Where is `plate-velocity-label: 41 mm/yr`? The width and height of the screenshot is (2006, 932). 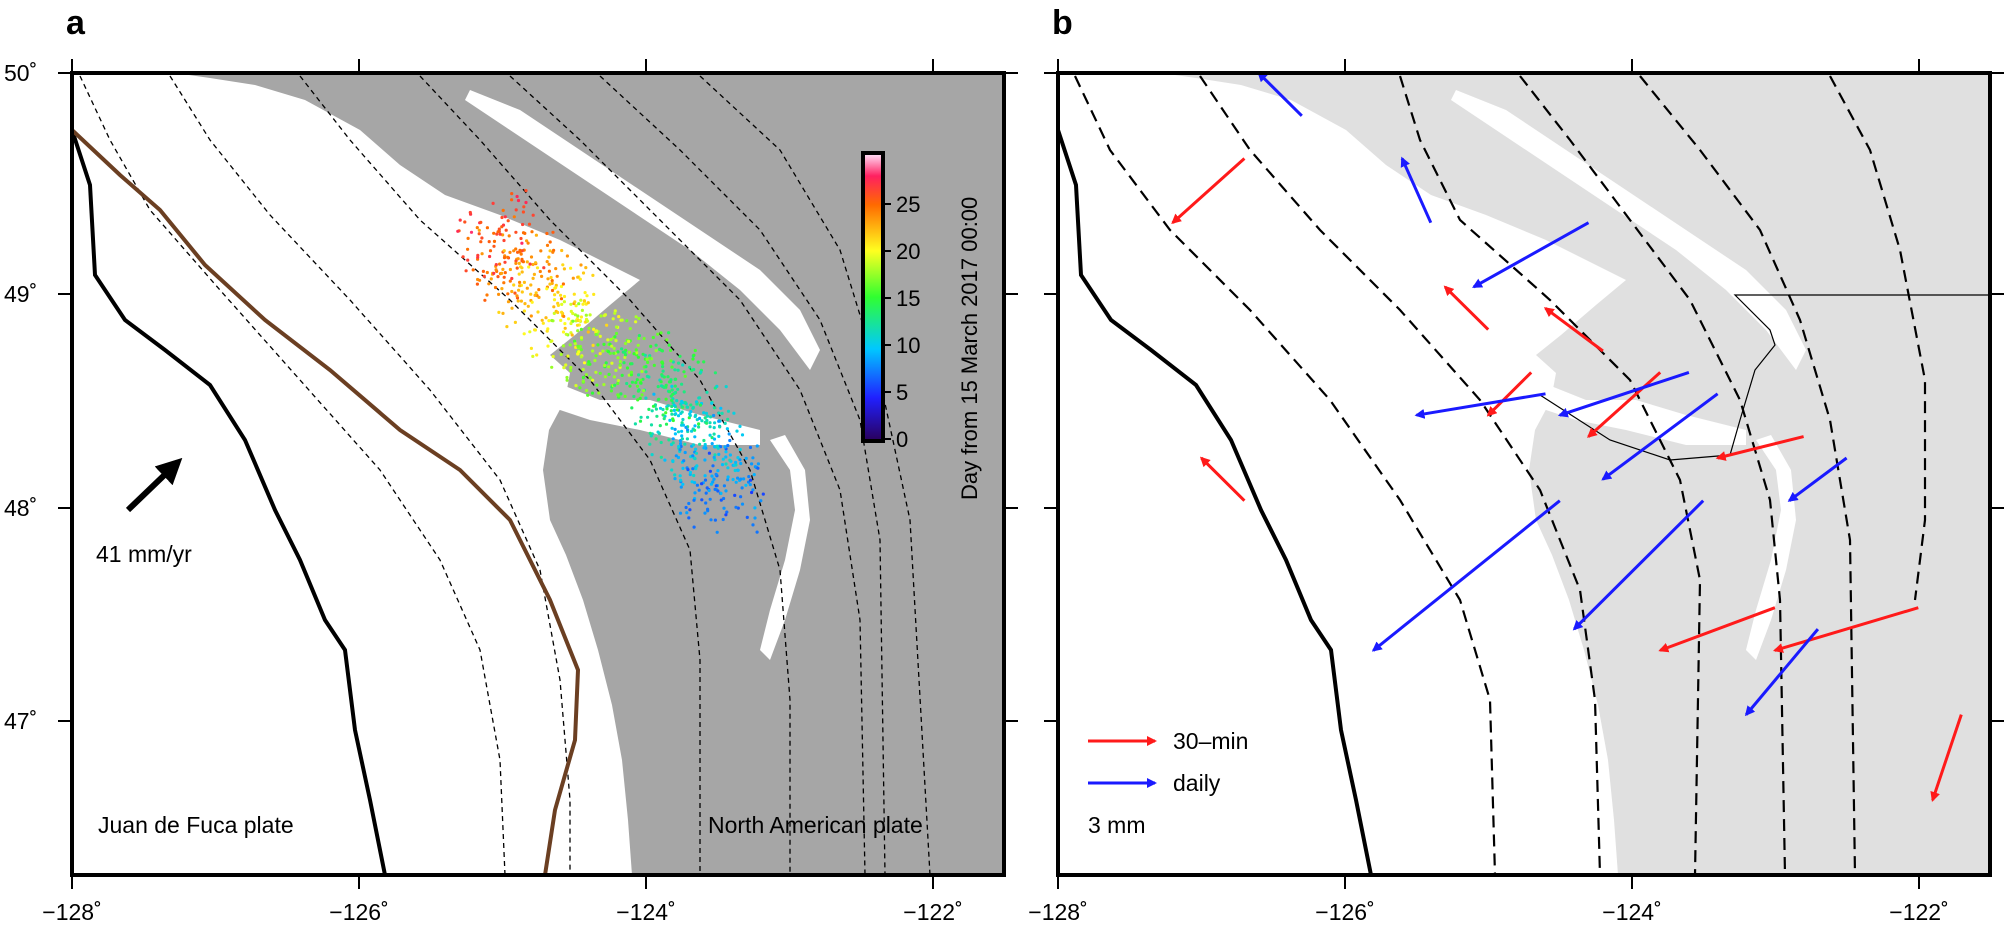 plate-velocity-label: 41 mm/yr is located at coordinates (144, 554).